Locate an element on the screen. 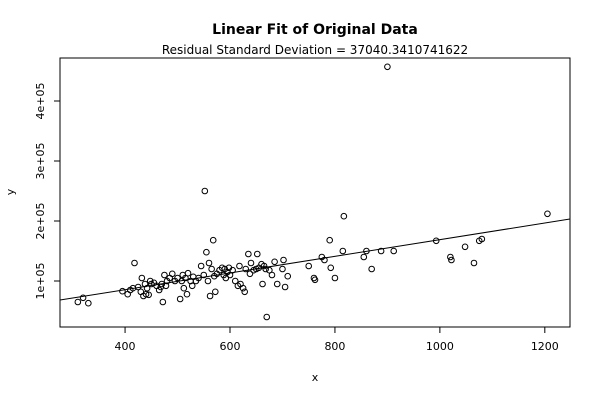 The width and height of the screenshot is (599, 400). x-tick-label: 1000 is located at coordinates (440, 346).